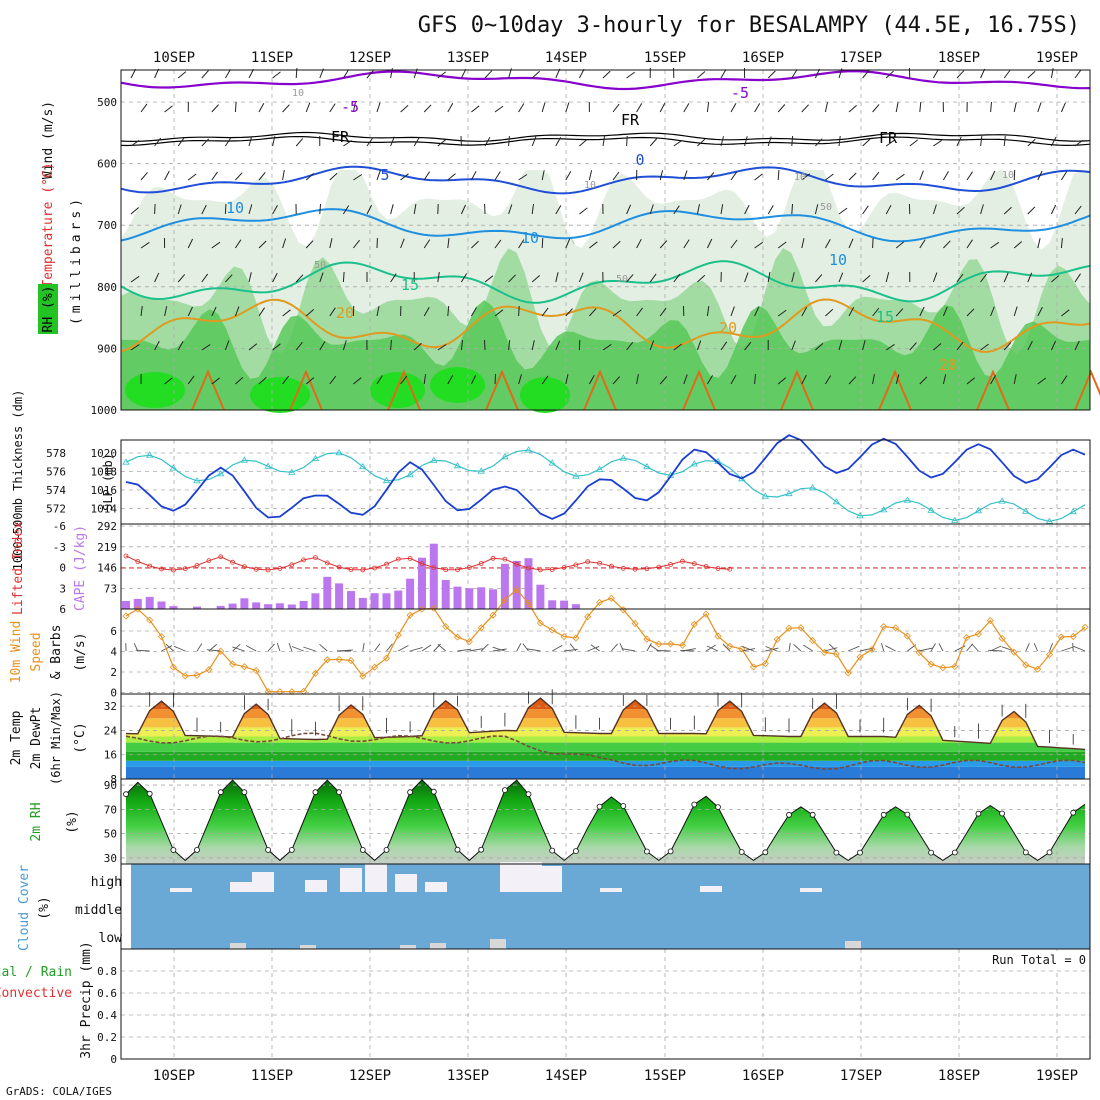  I want to click on temp-line, so click(605, 724).